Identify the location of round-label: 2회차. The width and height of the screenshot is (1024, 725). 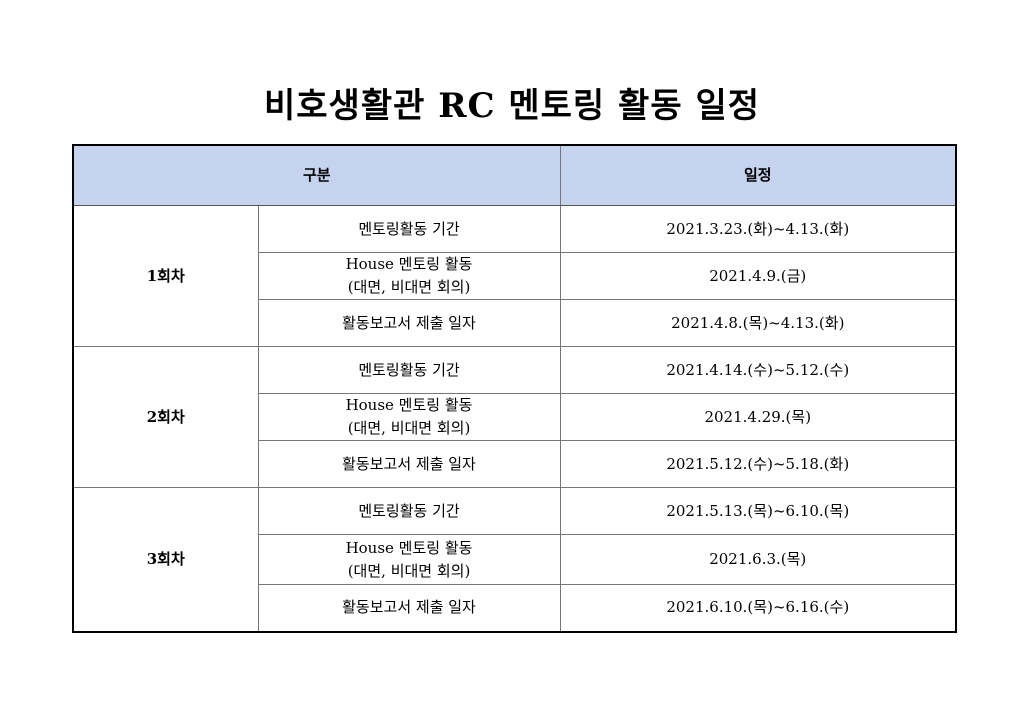
(165, 417).